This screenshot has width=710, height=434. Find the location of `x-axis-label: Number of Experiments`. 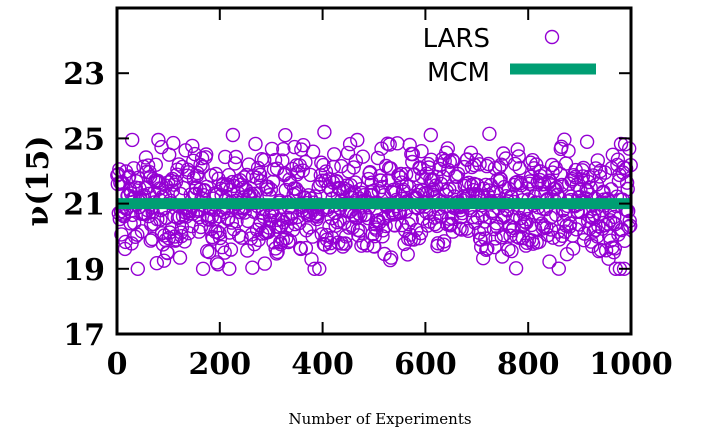

x-axis-label: Number of Experiments is located at coordinates (379, 419).